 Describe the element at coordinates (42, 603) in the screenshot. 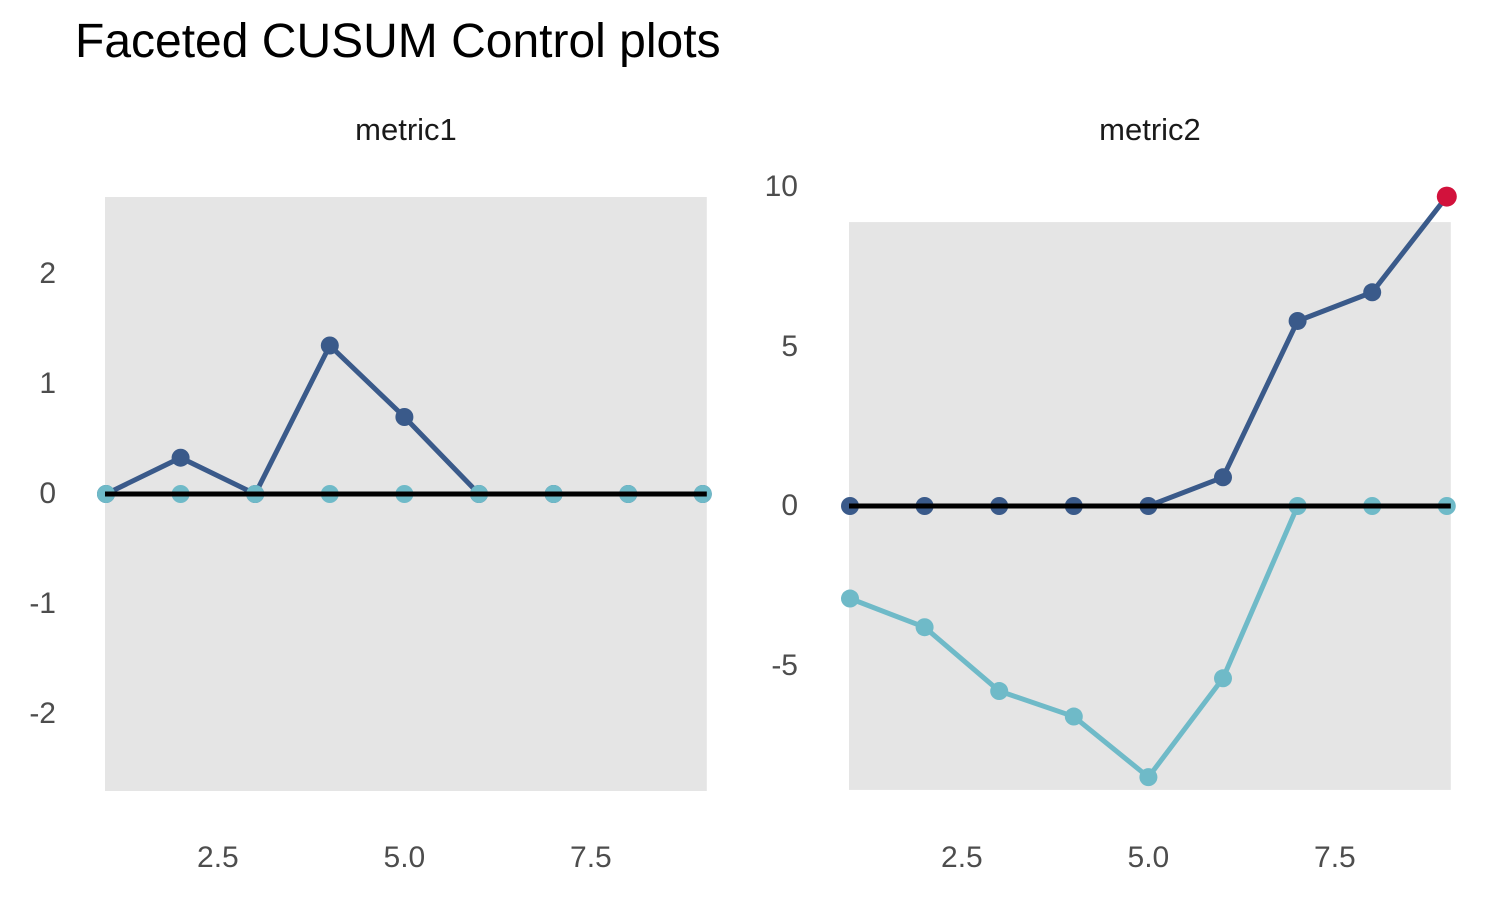

I see `y-tick-label: -1` at that location.